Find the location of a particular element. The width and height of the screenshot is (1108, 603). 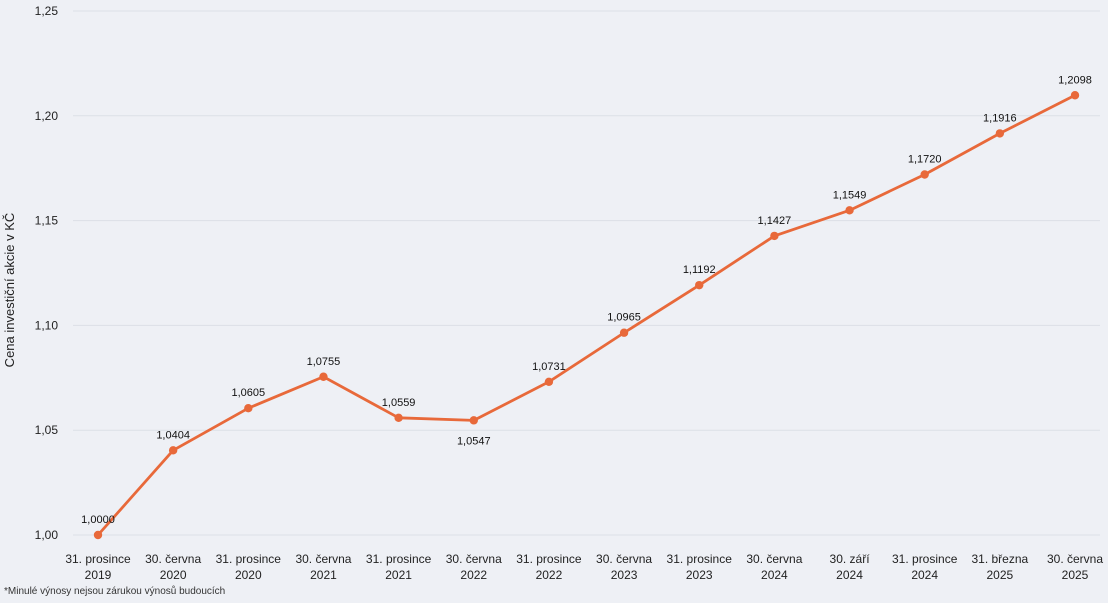

y-tick-label: 1,20 is located at coordinates (47, 116).